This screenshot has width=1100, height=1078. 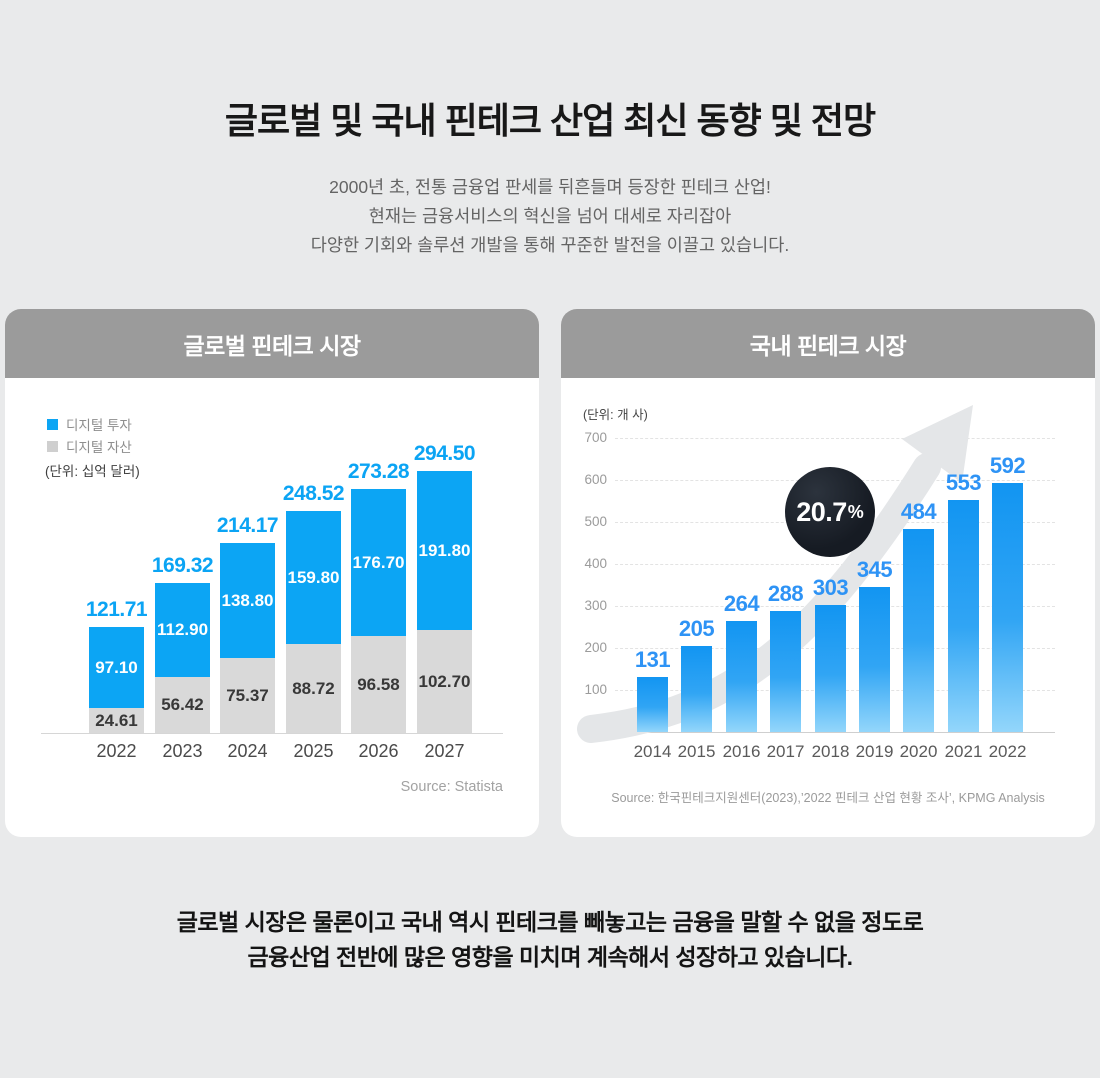 I want to click on y-axis-tick-label: 600, so click(x=595, y=479).